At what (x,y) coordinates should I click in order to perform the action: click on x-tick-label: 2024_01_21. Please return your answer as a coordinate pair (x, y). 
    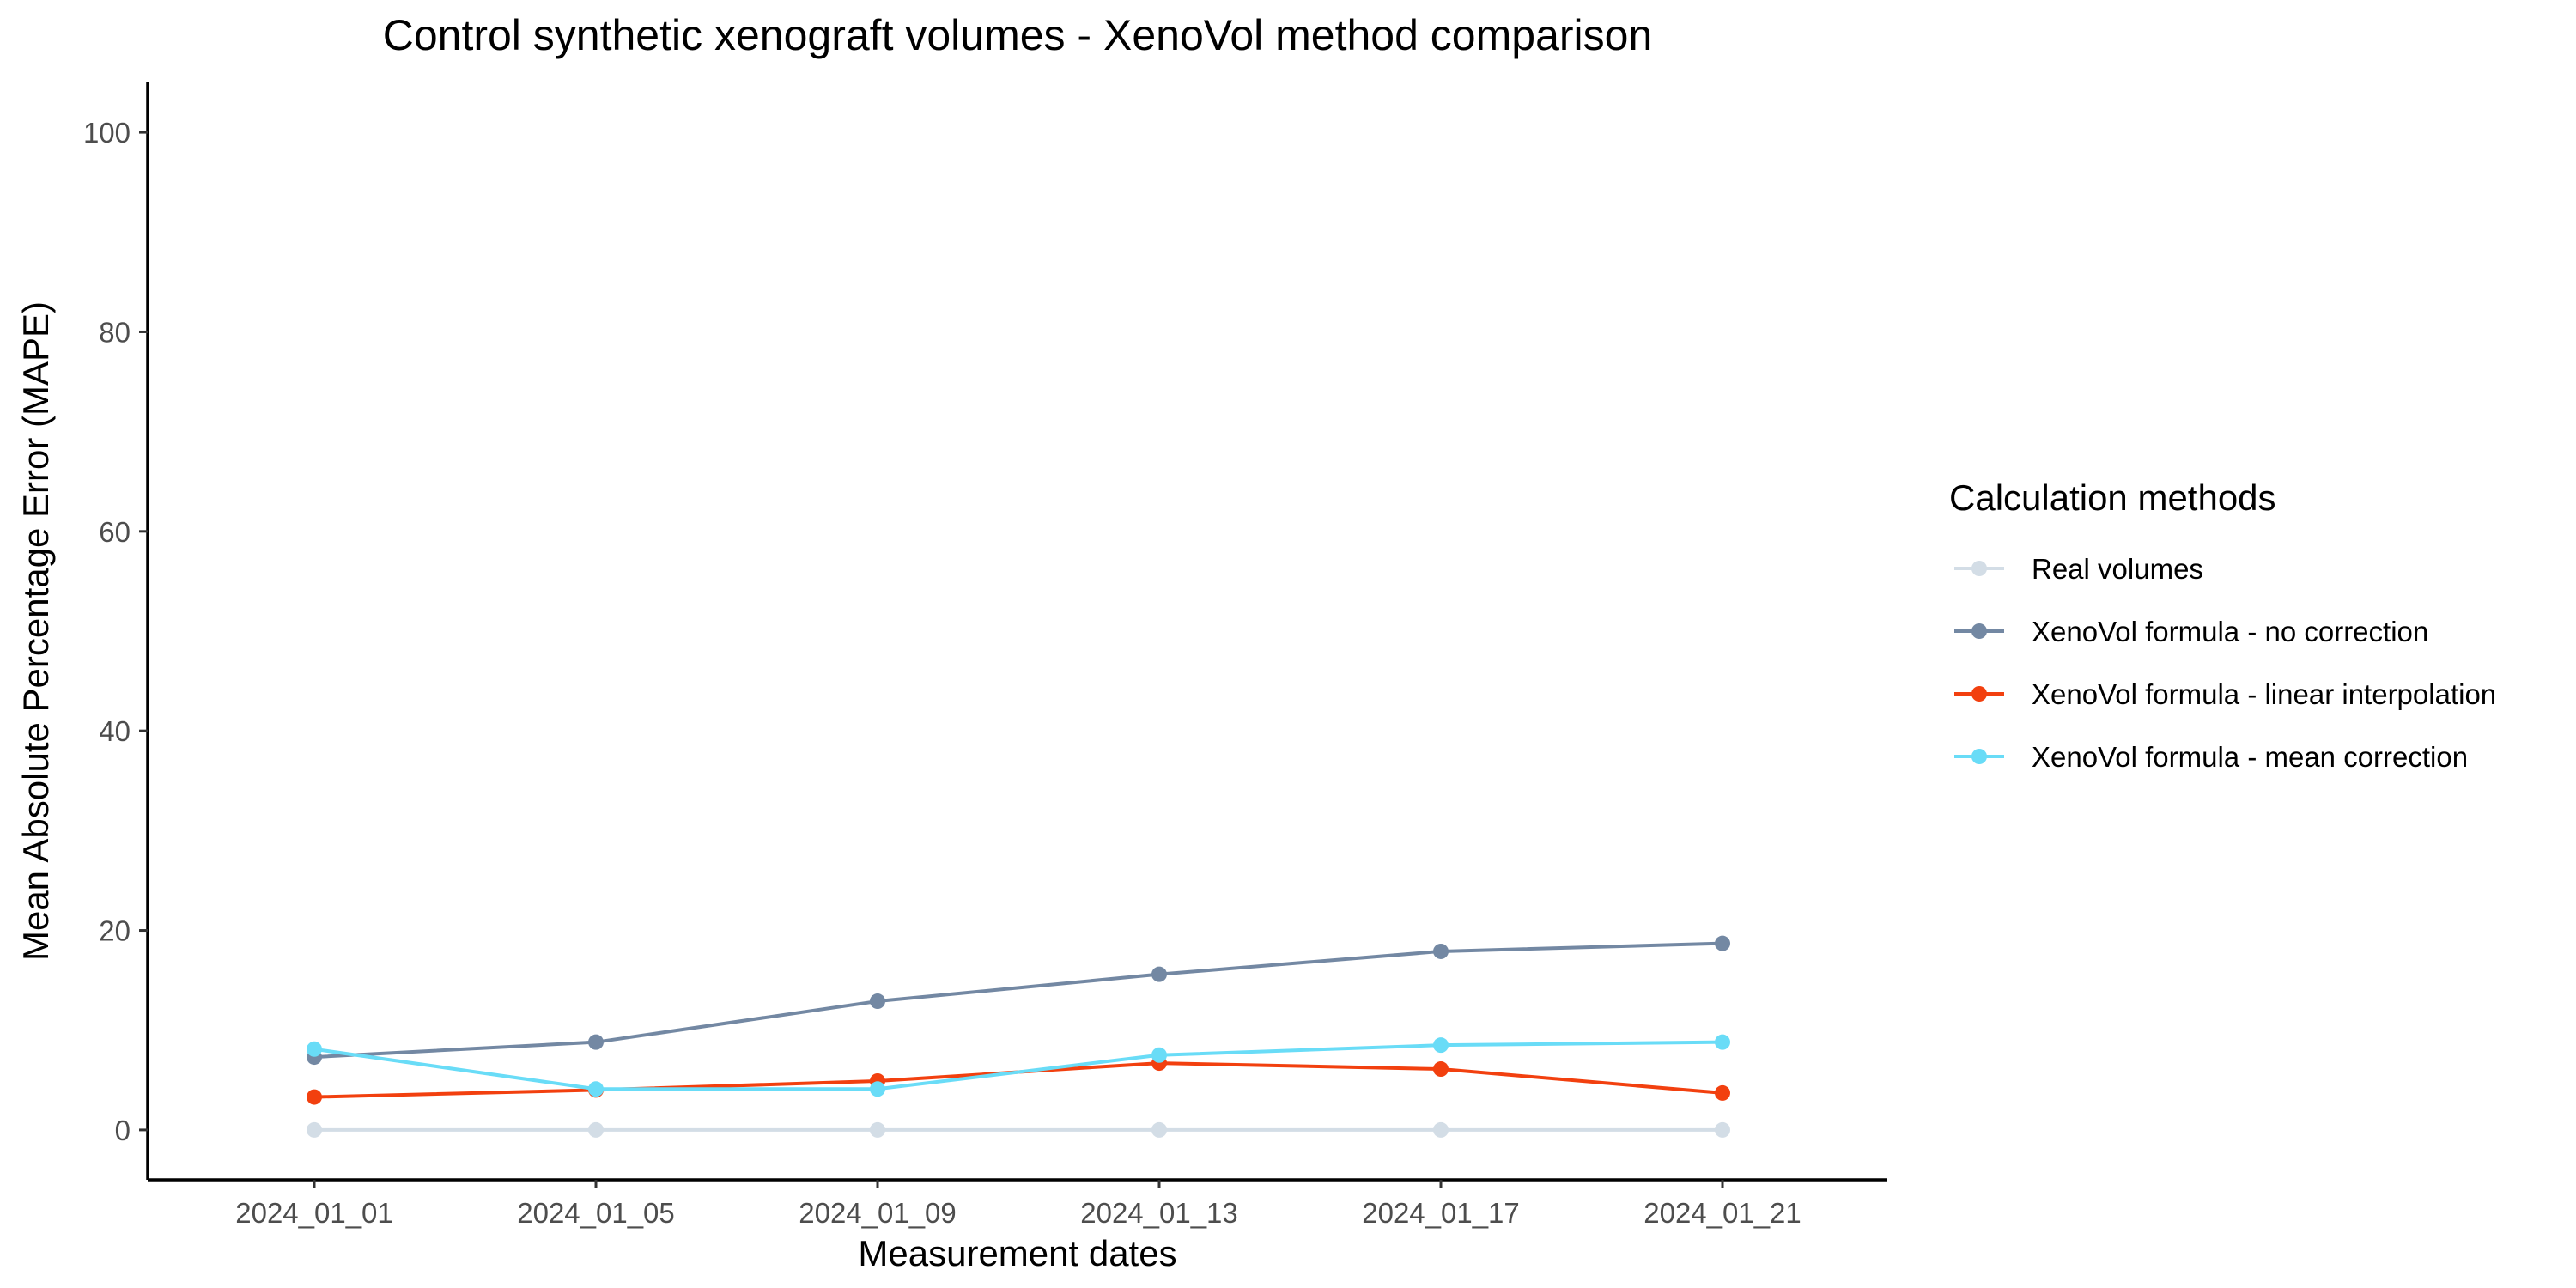
    Looking at the image, I should click on (1722, 1213).